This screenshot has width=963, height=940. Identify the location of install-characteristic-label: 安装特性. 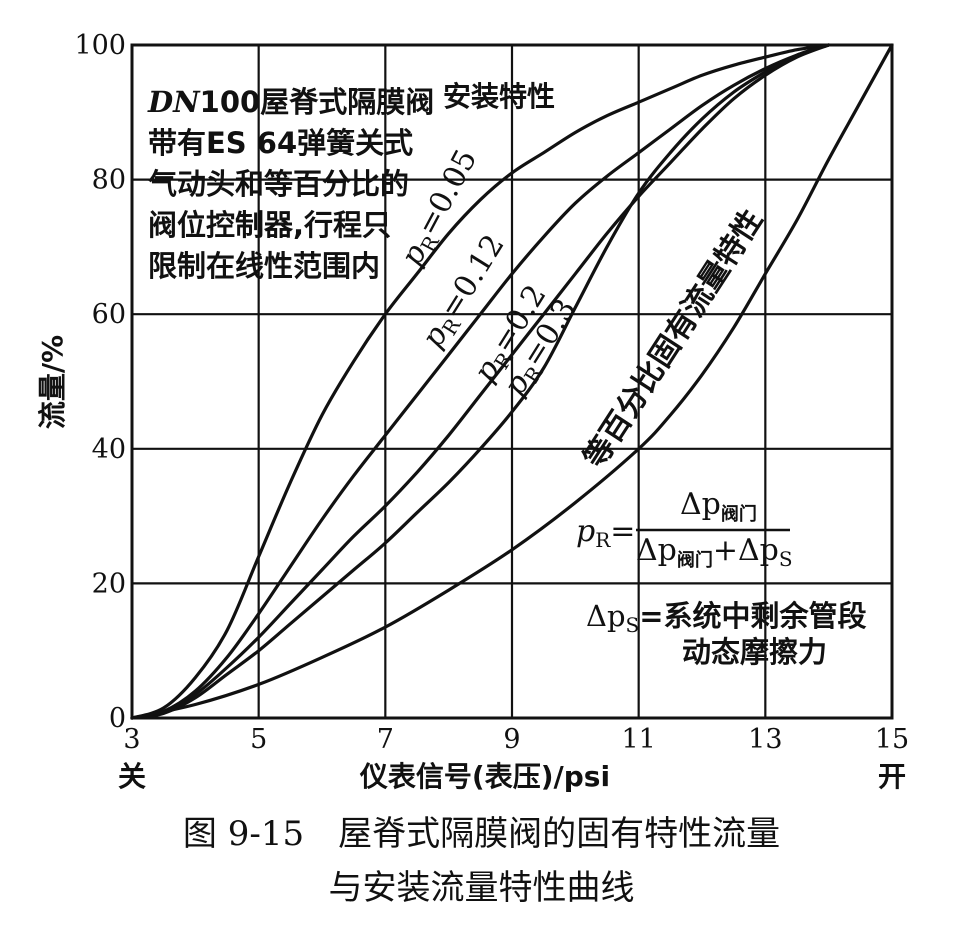
(499, 96).